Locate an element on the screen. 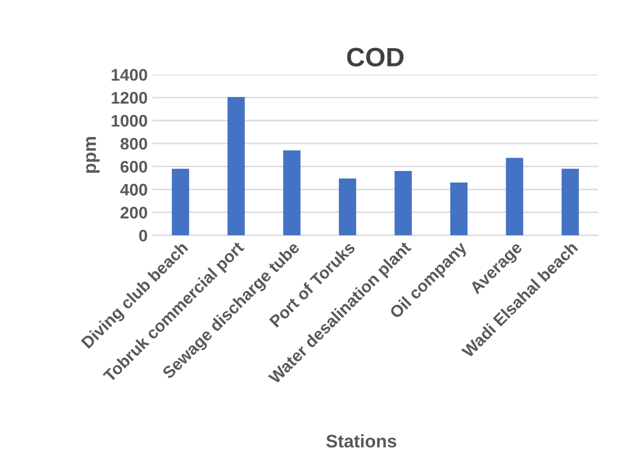 The width and height of the screenshot is (623, 466). y-tick-label: 400 is located at coordinates (134, 190).